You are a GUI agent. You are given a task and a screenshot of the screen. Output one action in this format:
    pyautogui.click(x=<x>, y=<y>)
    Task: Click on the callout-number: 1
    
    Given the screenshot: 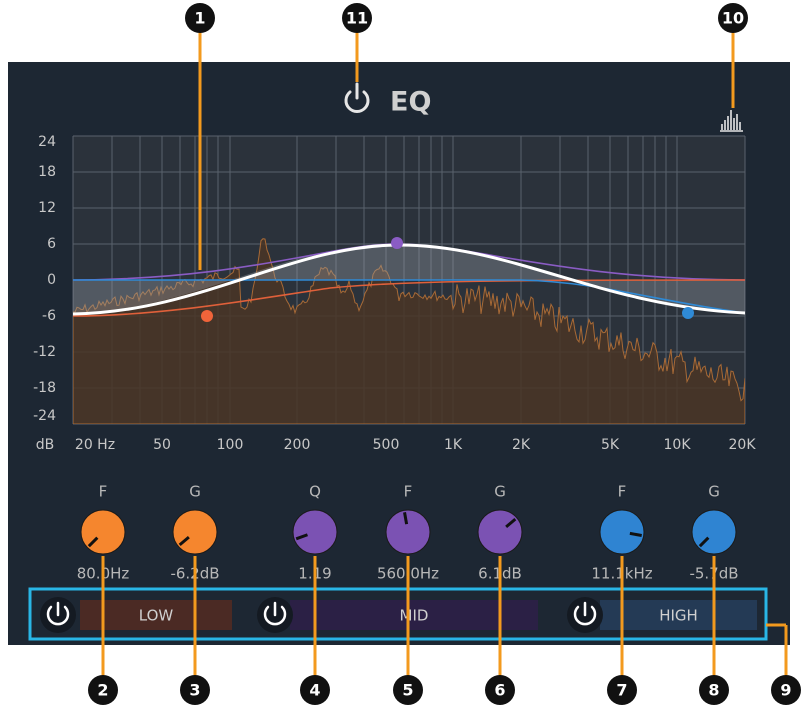 What is the action you would take?
    pyautogui.click(x=199, y=18)
    